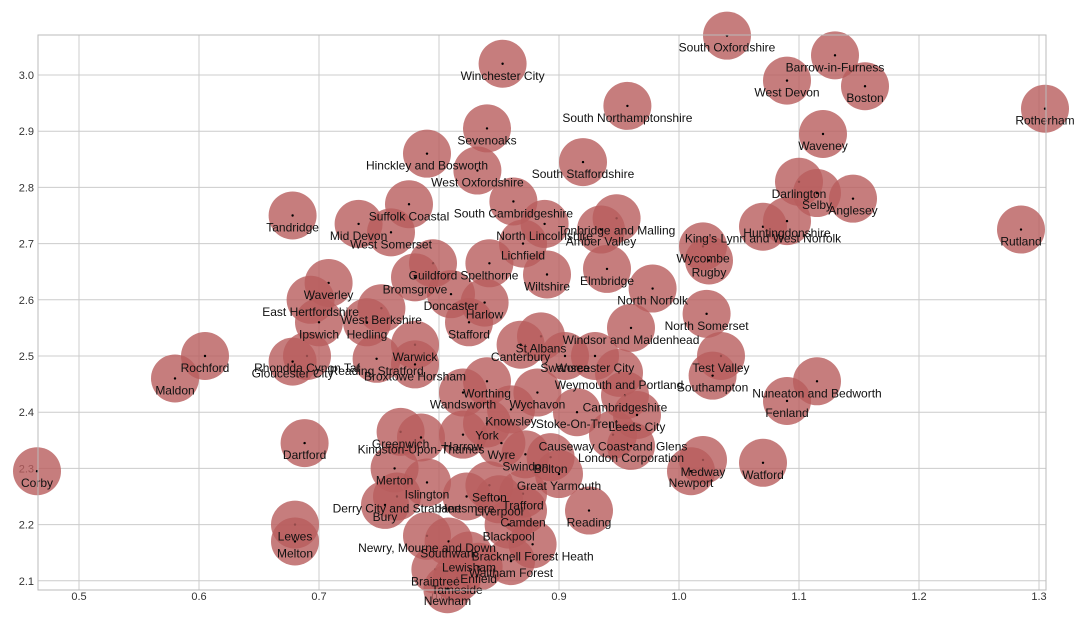  What do you see at coordinates (501, 455) in the screenshot?
I see `bubble-label: Wyre` at bounding box center [501, 455].